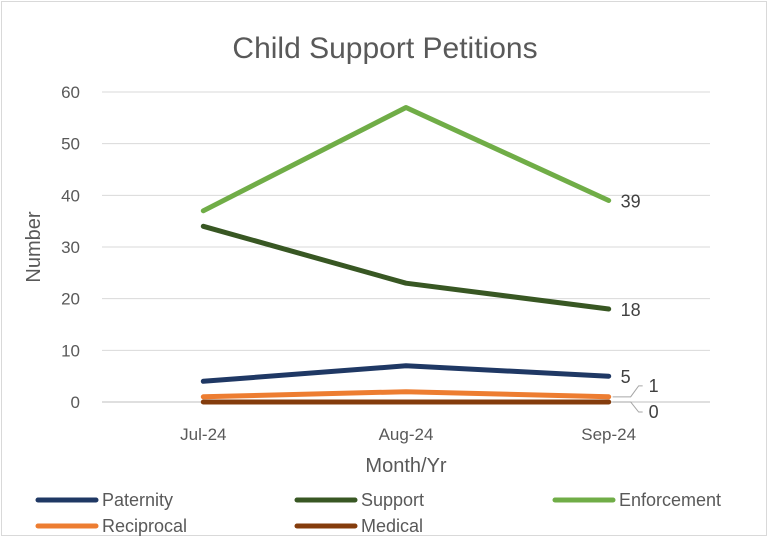 This screenshot has width=770, height=539. What do you see at coordinates (405, 267) in the screenshot?
I see `series-line-support` at bounding box center [405, 267].